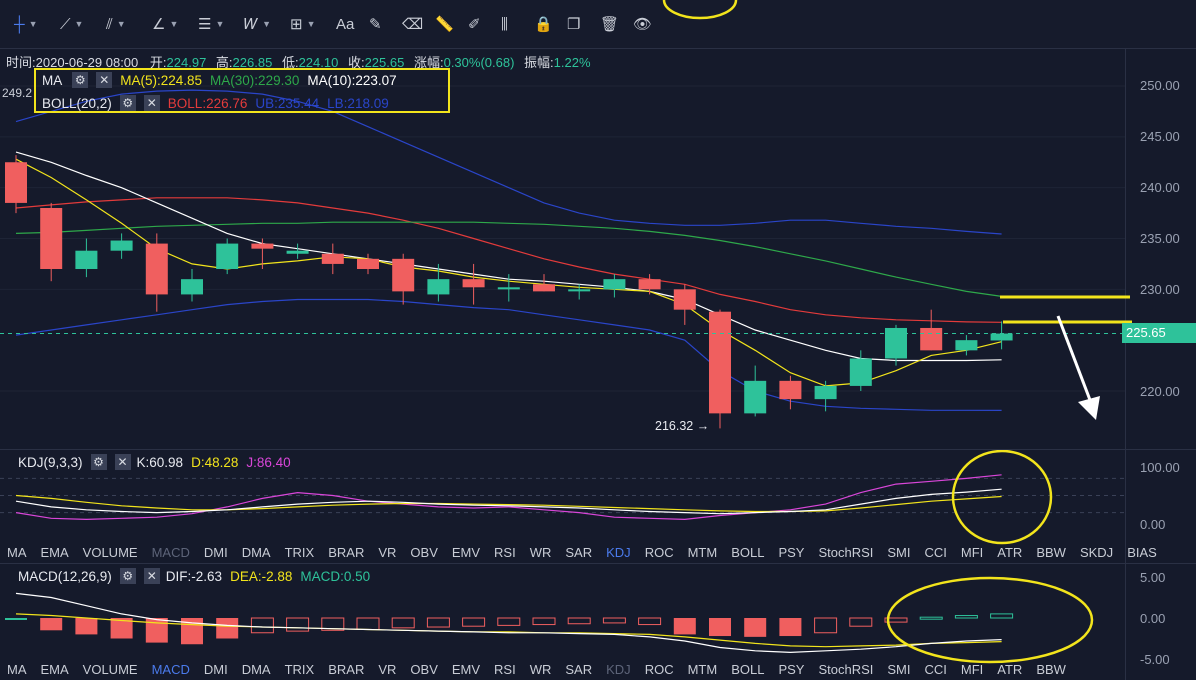 The image size is (1196, 680). What do you see at coordinates (1096, 552) in the screenshot?
I see `indicator-tab-skdj: SKDJ` at bounding box center [1096, 552].